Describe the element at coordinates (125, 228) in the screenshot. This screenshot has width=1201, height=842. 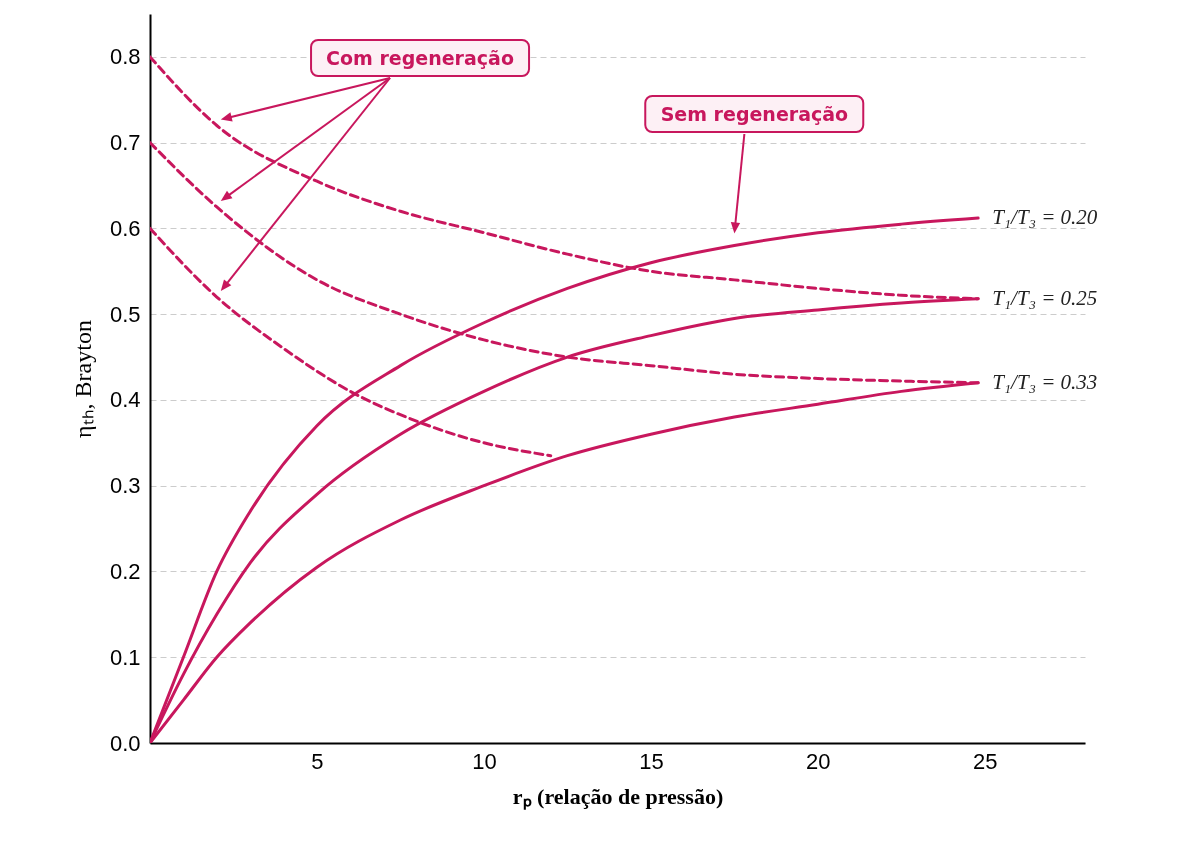
I see `y-tick-label: 0.6` at that location.